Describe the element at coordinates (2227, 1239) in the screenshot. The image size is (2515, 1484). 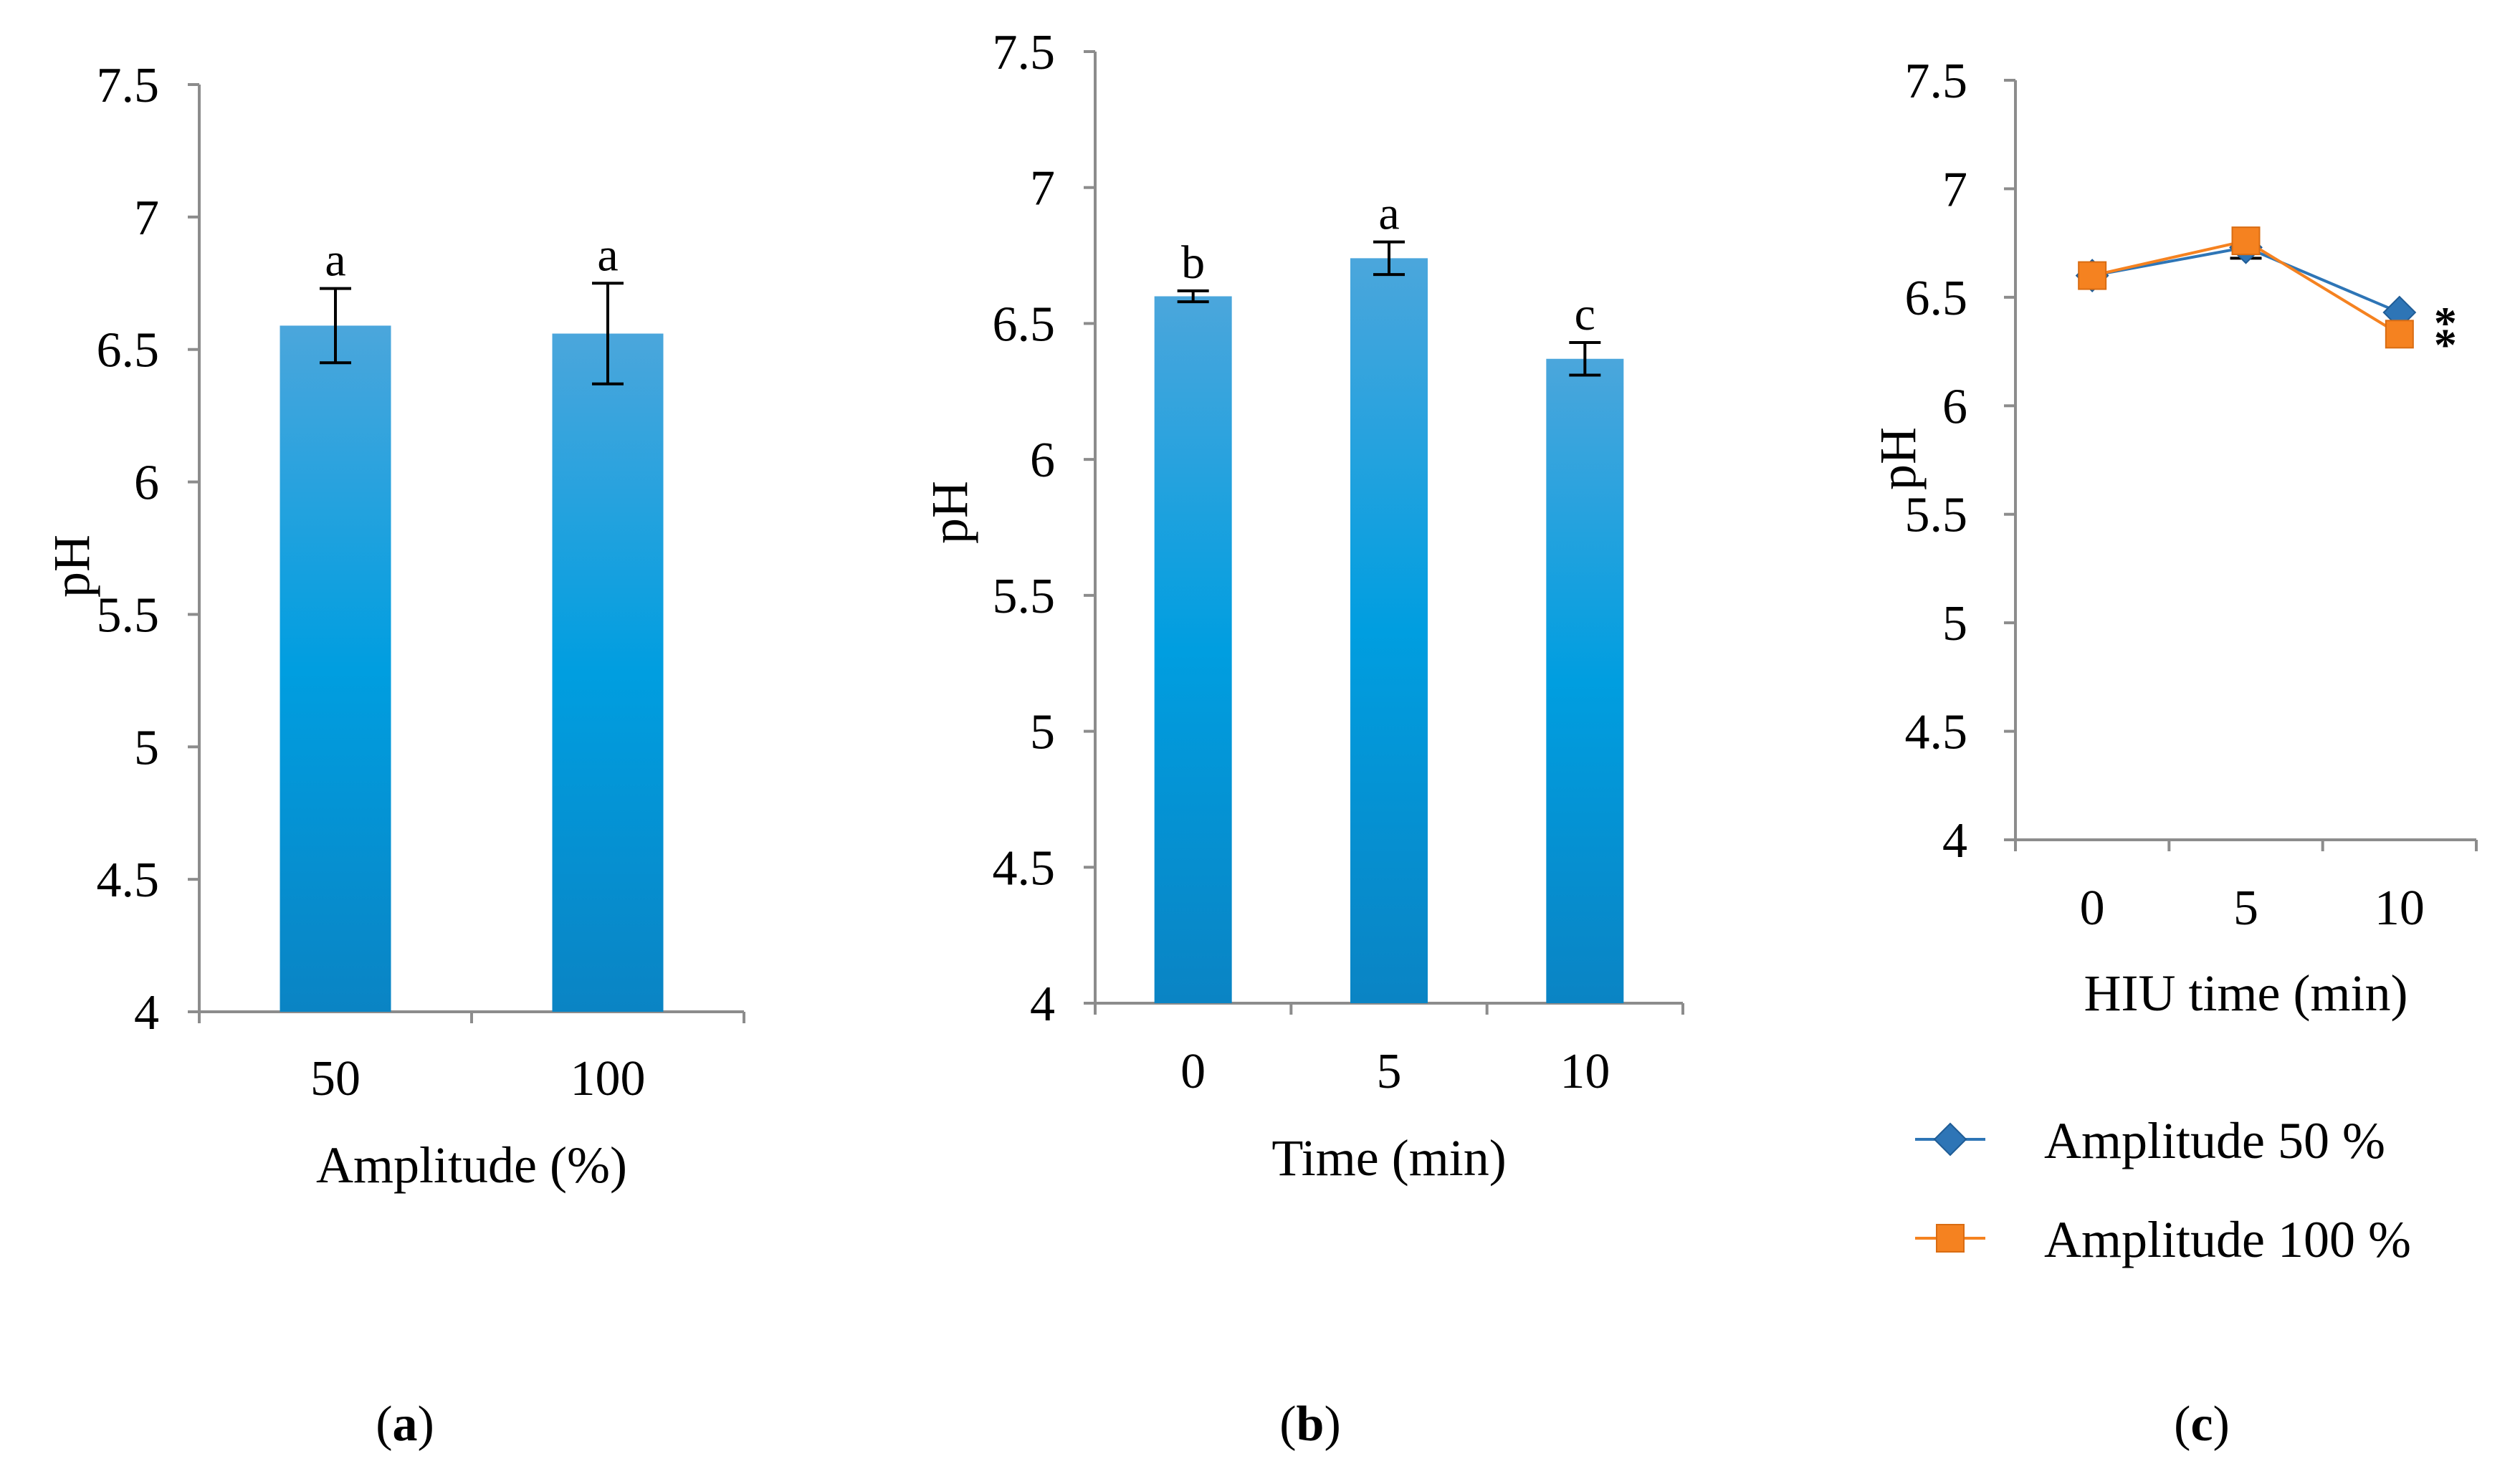
I see `legend-label: Amplitude 100 %` at that location.